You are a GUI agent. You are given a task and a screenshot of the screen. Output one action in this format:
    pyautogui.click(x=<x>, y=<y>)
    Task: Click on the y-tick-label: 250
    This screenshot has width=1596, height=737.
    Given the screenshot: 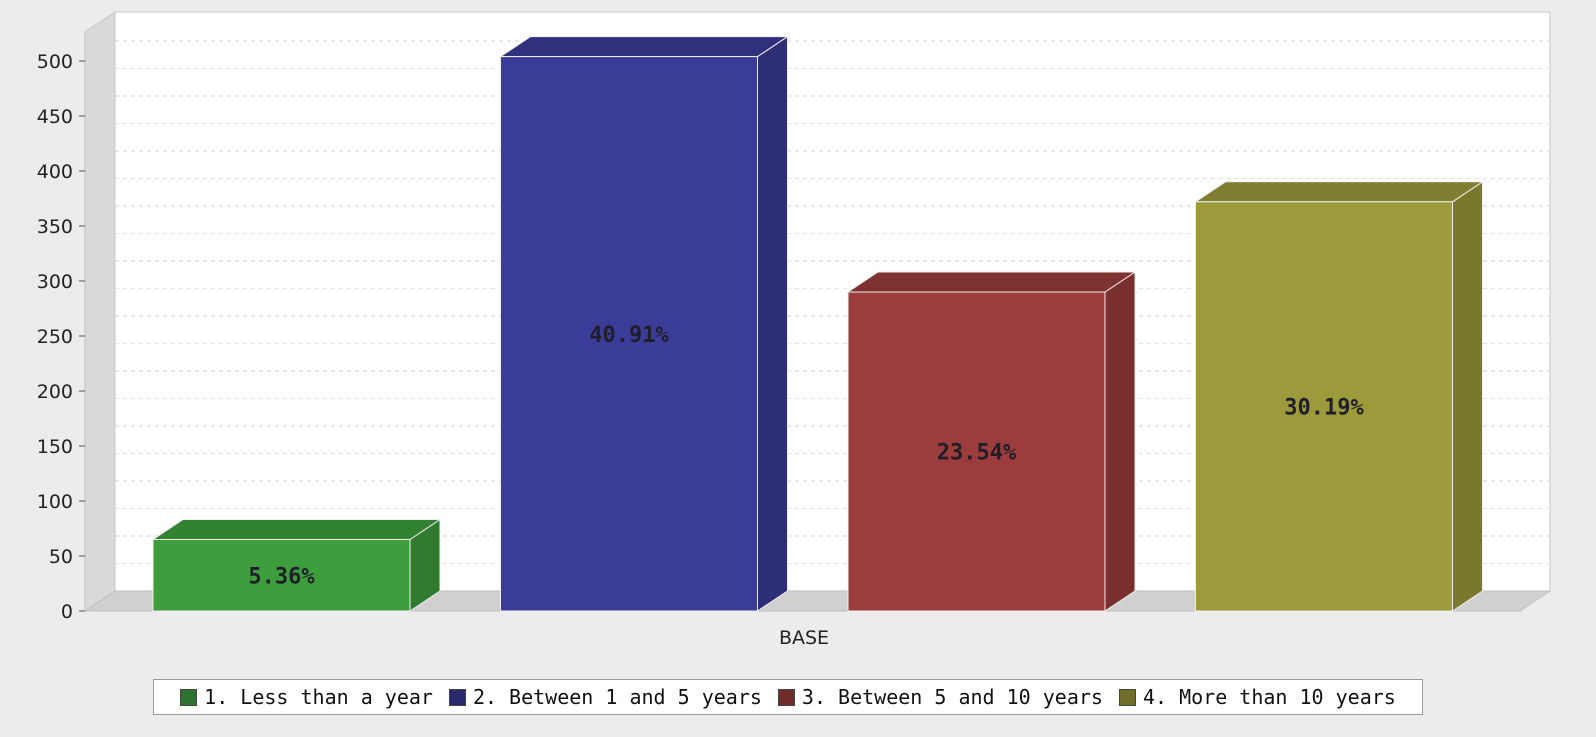 What is the action you would take?
    pyautogui.click(x=55, y=337)
    